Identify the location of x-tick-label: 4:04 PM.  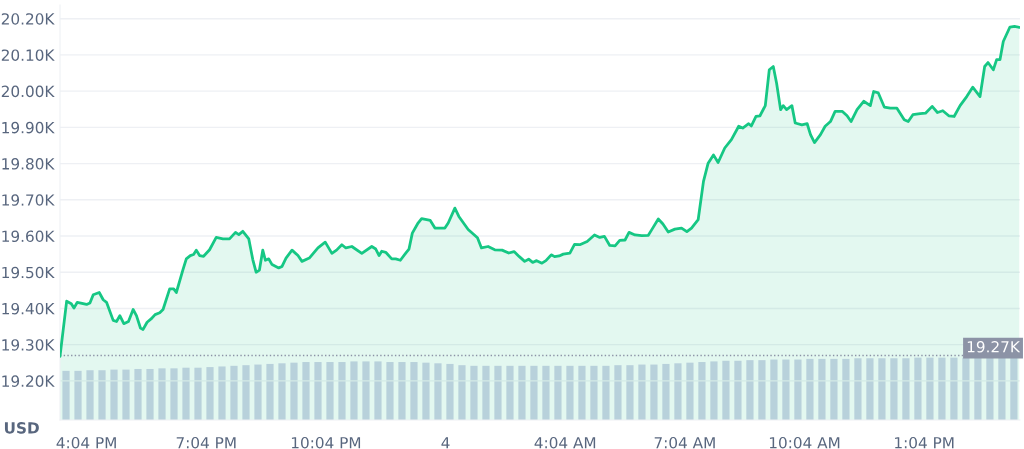
(86, 442).